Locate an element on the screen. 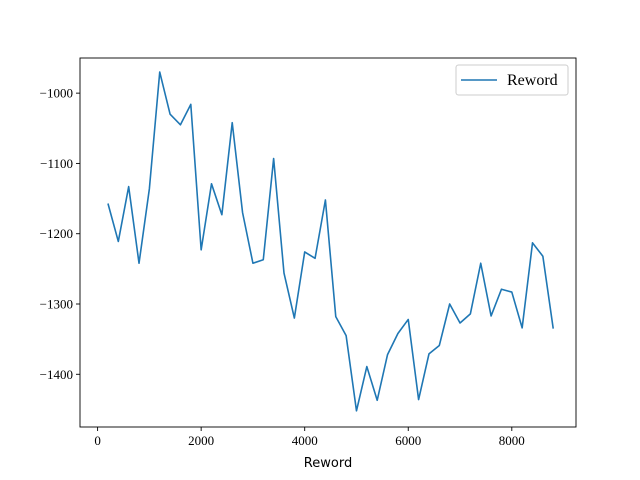 This screenshot has width=640, height=480. y-tick-label: −1000 is located at coordinates (56, 93).